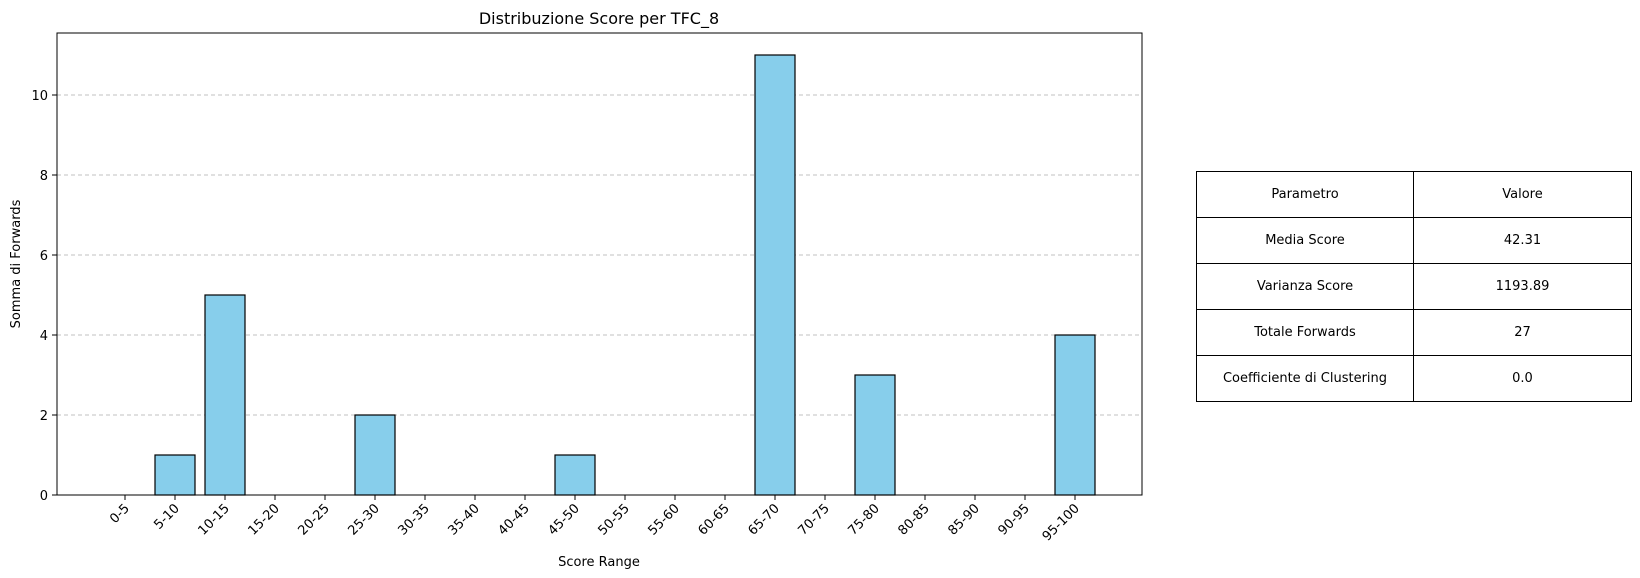 Image resolution: width=1640 pixels, height=578 pixels. What do you see at coordinates (39, 96) in the screenshot?
I see `y-tick-label: 10` at bounding box center [39, 96].